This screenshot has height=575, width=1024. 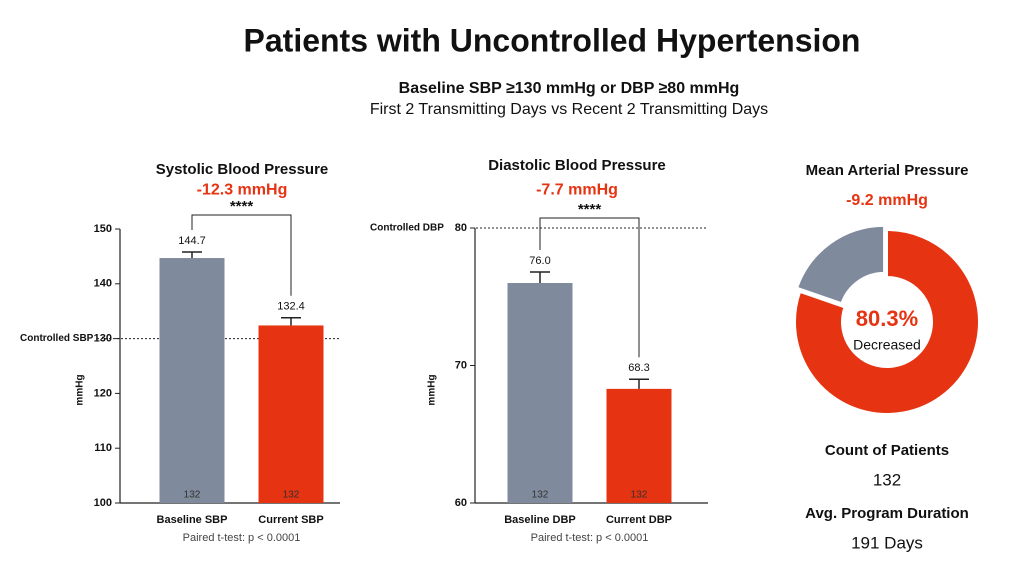 What do you see at coordinates (552, 40) in the screenshot?
I see `slide-title: Patients with Uncontrolled Hypertension` at bounding box center [552, 40].